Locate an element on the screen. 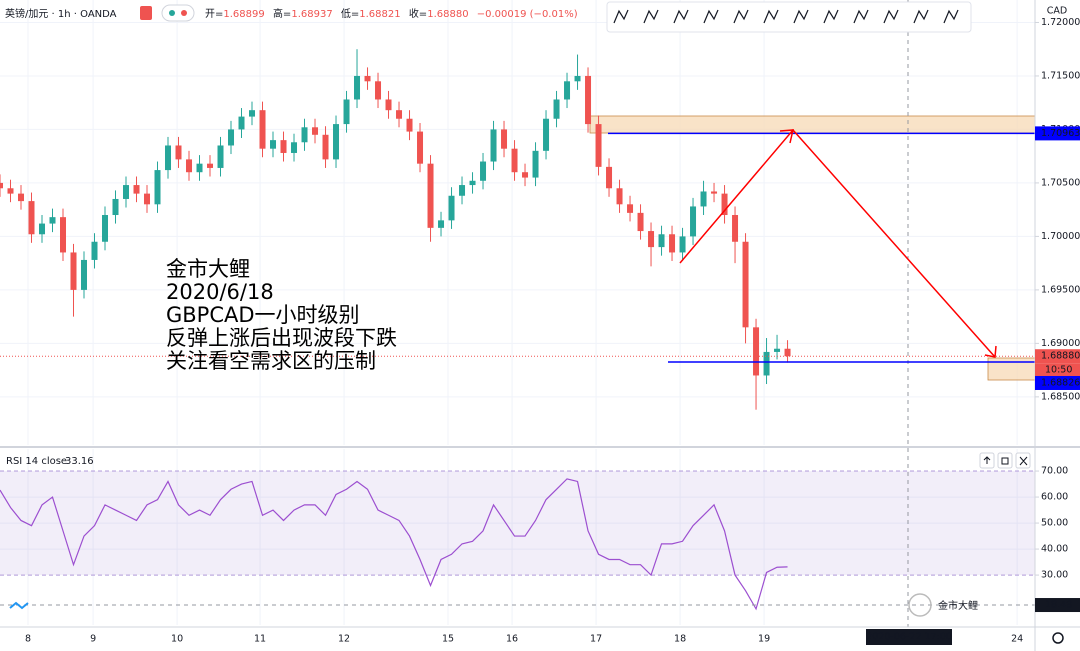  current-price-label: 1.68880 is located at coordinates (1060, 356).